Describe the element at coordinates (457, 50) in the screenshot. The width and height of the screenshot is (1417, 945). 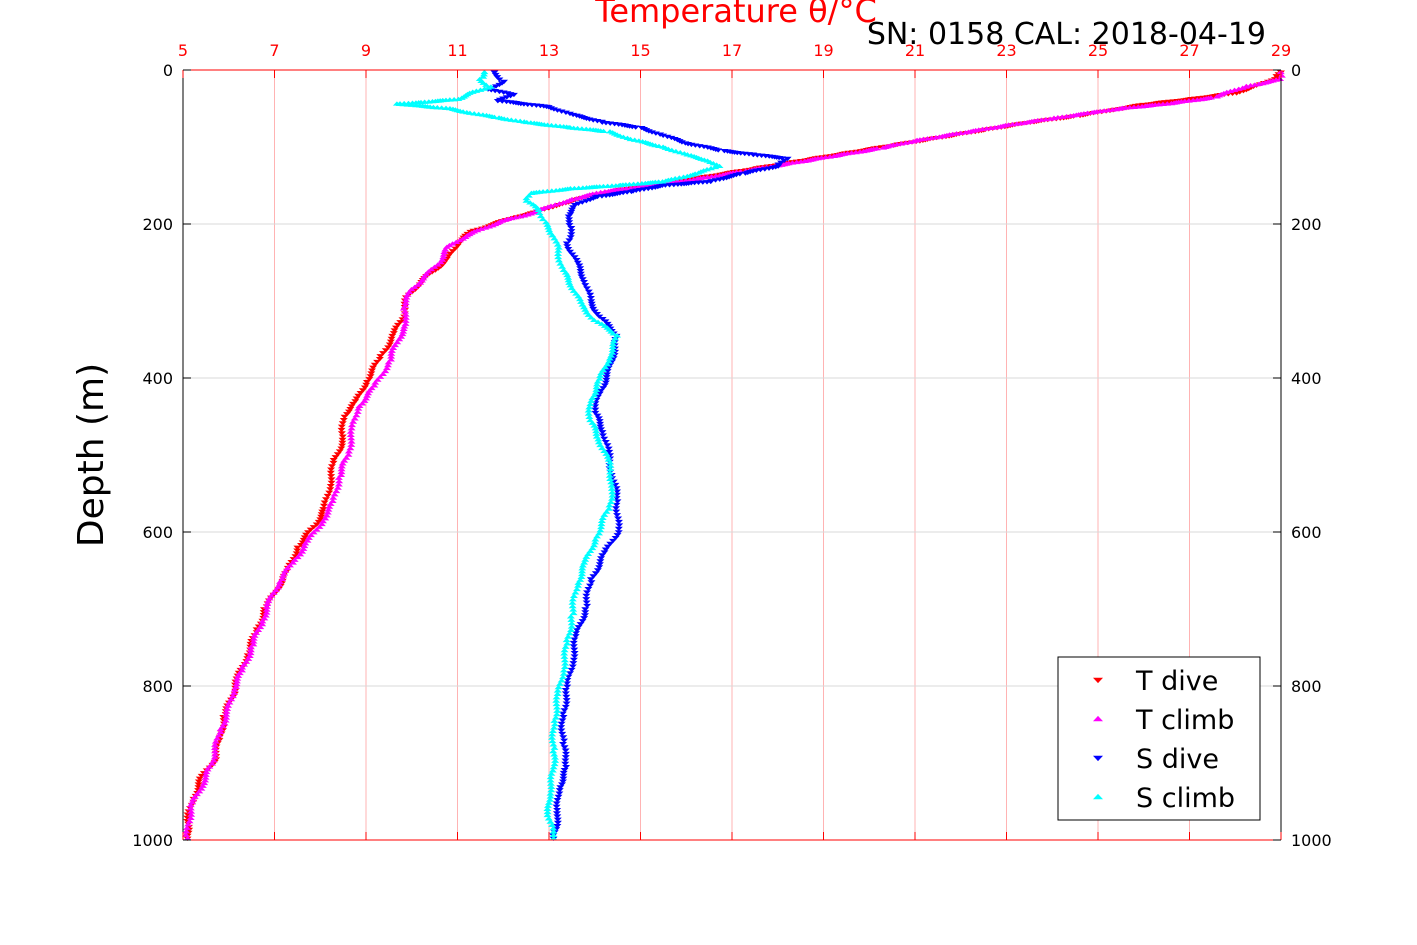
I see `x-tick-label: 11` at that location.